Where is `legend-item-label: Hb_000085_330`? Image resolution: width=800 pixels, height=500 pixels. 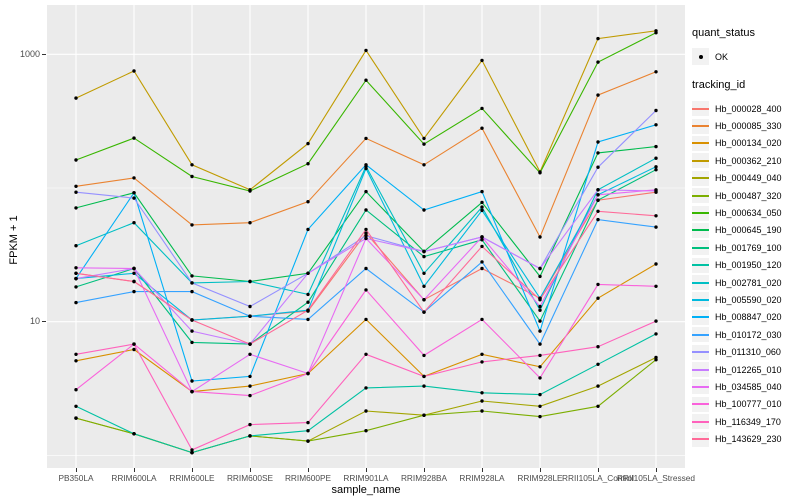
legend-item-label: Hb_000085_330 is located at coordinates (748, 126).